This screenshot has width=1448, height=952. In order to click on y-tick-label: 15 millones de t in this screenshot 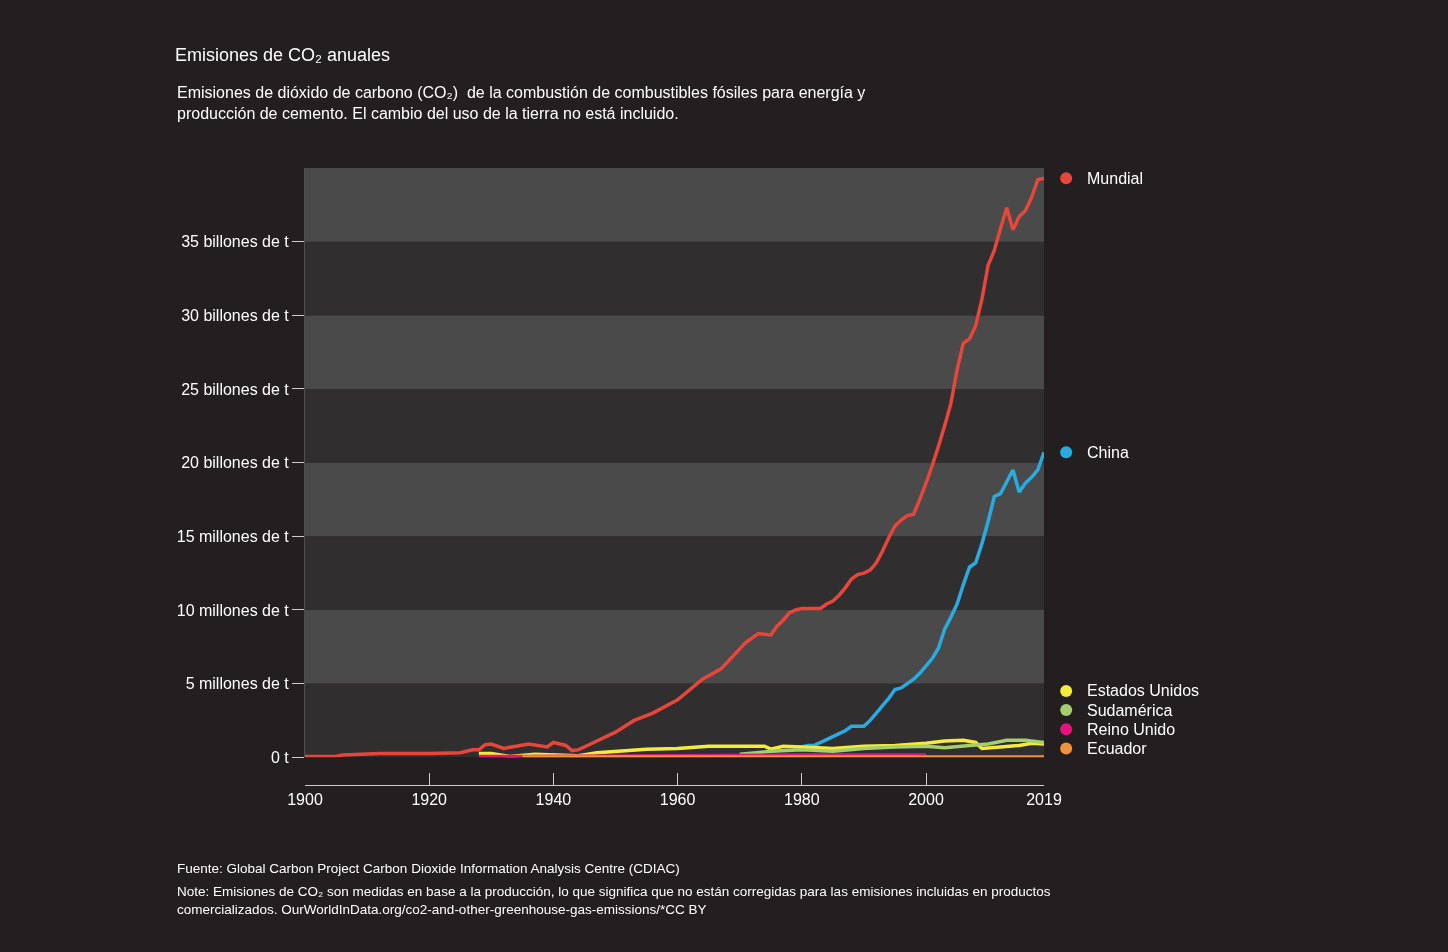, I will do `click(233, 536)`.